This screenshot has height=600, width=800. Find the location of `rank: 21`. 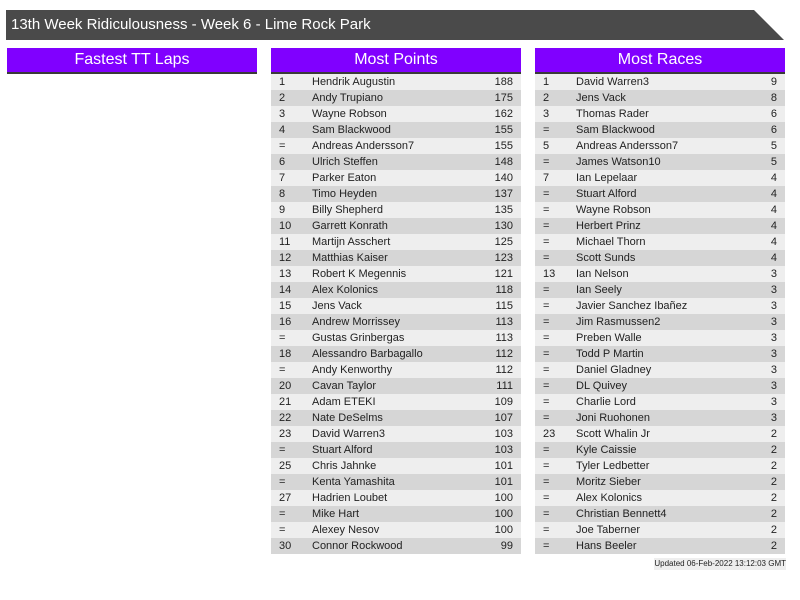

rank: 21 is located at coordinates (285, 402).